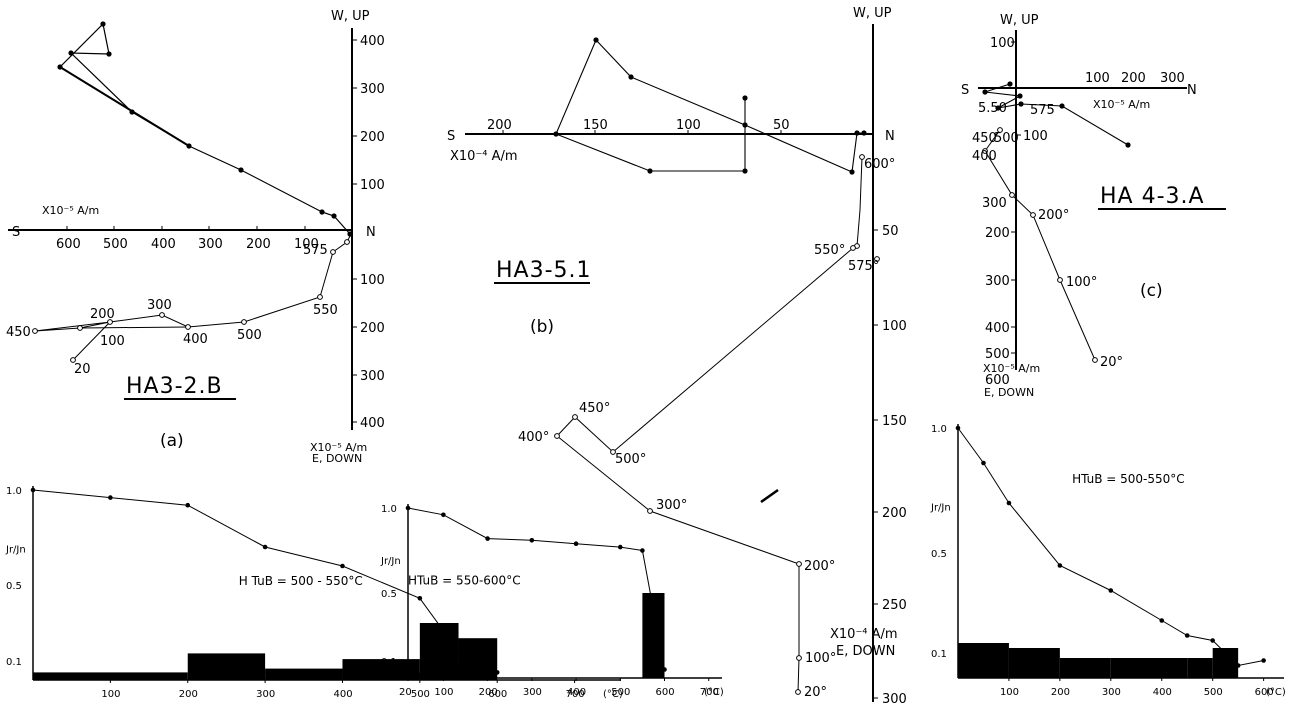 The height and width of the screenshot is (710, 1301). What do you see at coordinates (769, 496) in the screenshot?
I see `b-stray-mark` at bounding box center [769, 496].